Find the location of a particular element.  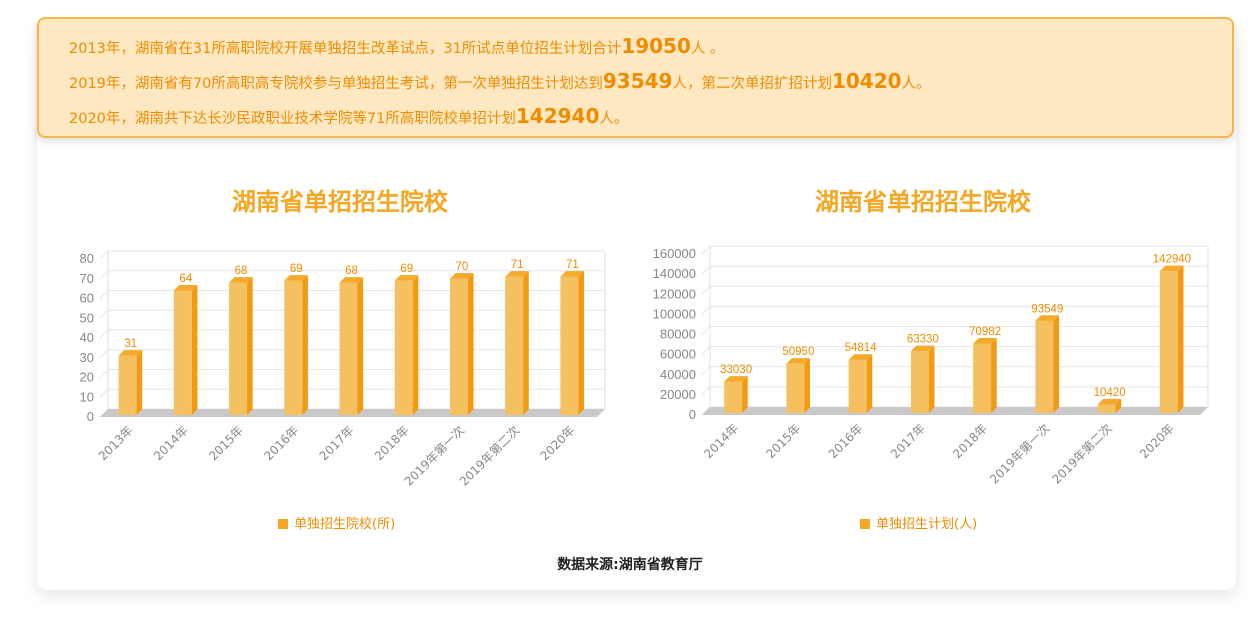

x-tick-label: 2020年 is located at coordinates (1157, 441).